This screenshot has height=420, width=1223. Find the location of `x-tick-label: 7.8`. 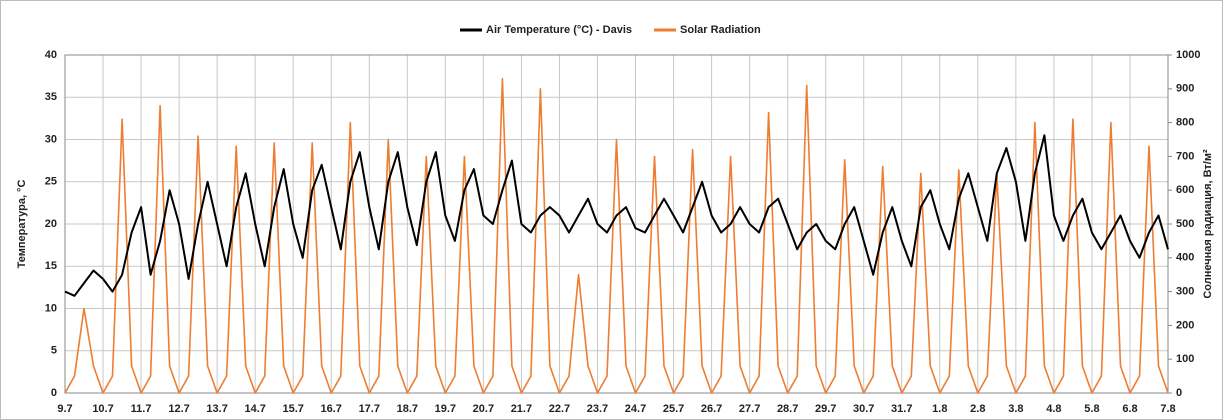

x-tick-label: 7.8 is located at coordinates (1167, 409).